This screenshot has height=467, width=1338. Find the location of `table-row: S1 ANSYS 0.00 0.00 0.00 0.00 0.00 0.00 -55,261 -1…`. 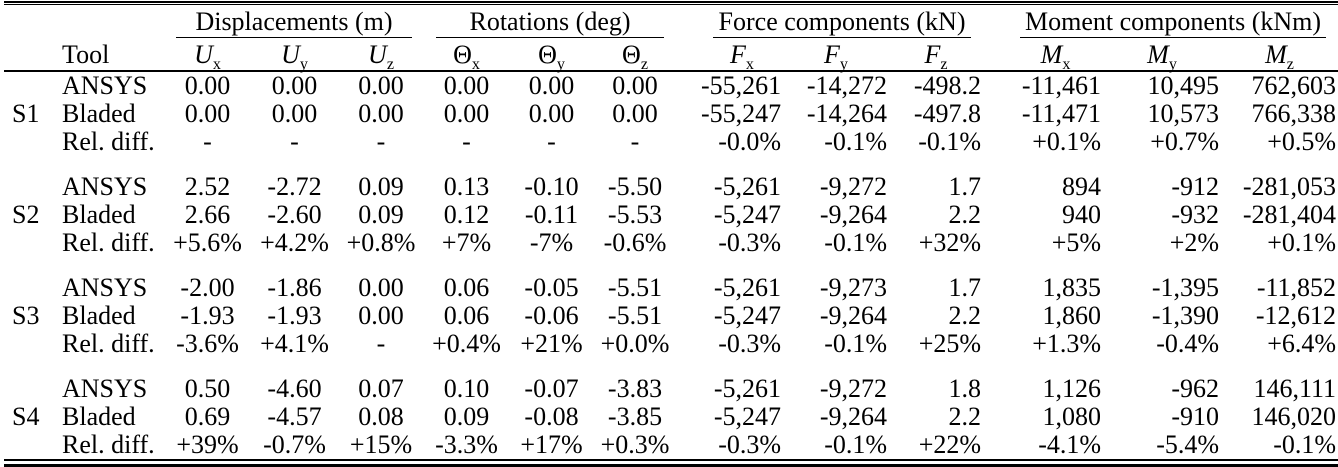

table-row: S1 ANSYS 0.00 0.00 0.00 0.00 0.00 0.00 -55,261 -1… is located at coordinates (671, 99).